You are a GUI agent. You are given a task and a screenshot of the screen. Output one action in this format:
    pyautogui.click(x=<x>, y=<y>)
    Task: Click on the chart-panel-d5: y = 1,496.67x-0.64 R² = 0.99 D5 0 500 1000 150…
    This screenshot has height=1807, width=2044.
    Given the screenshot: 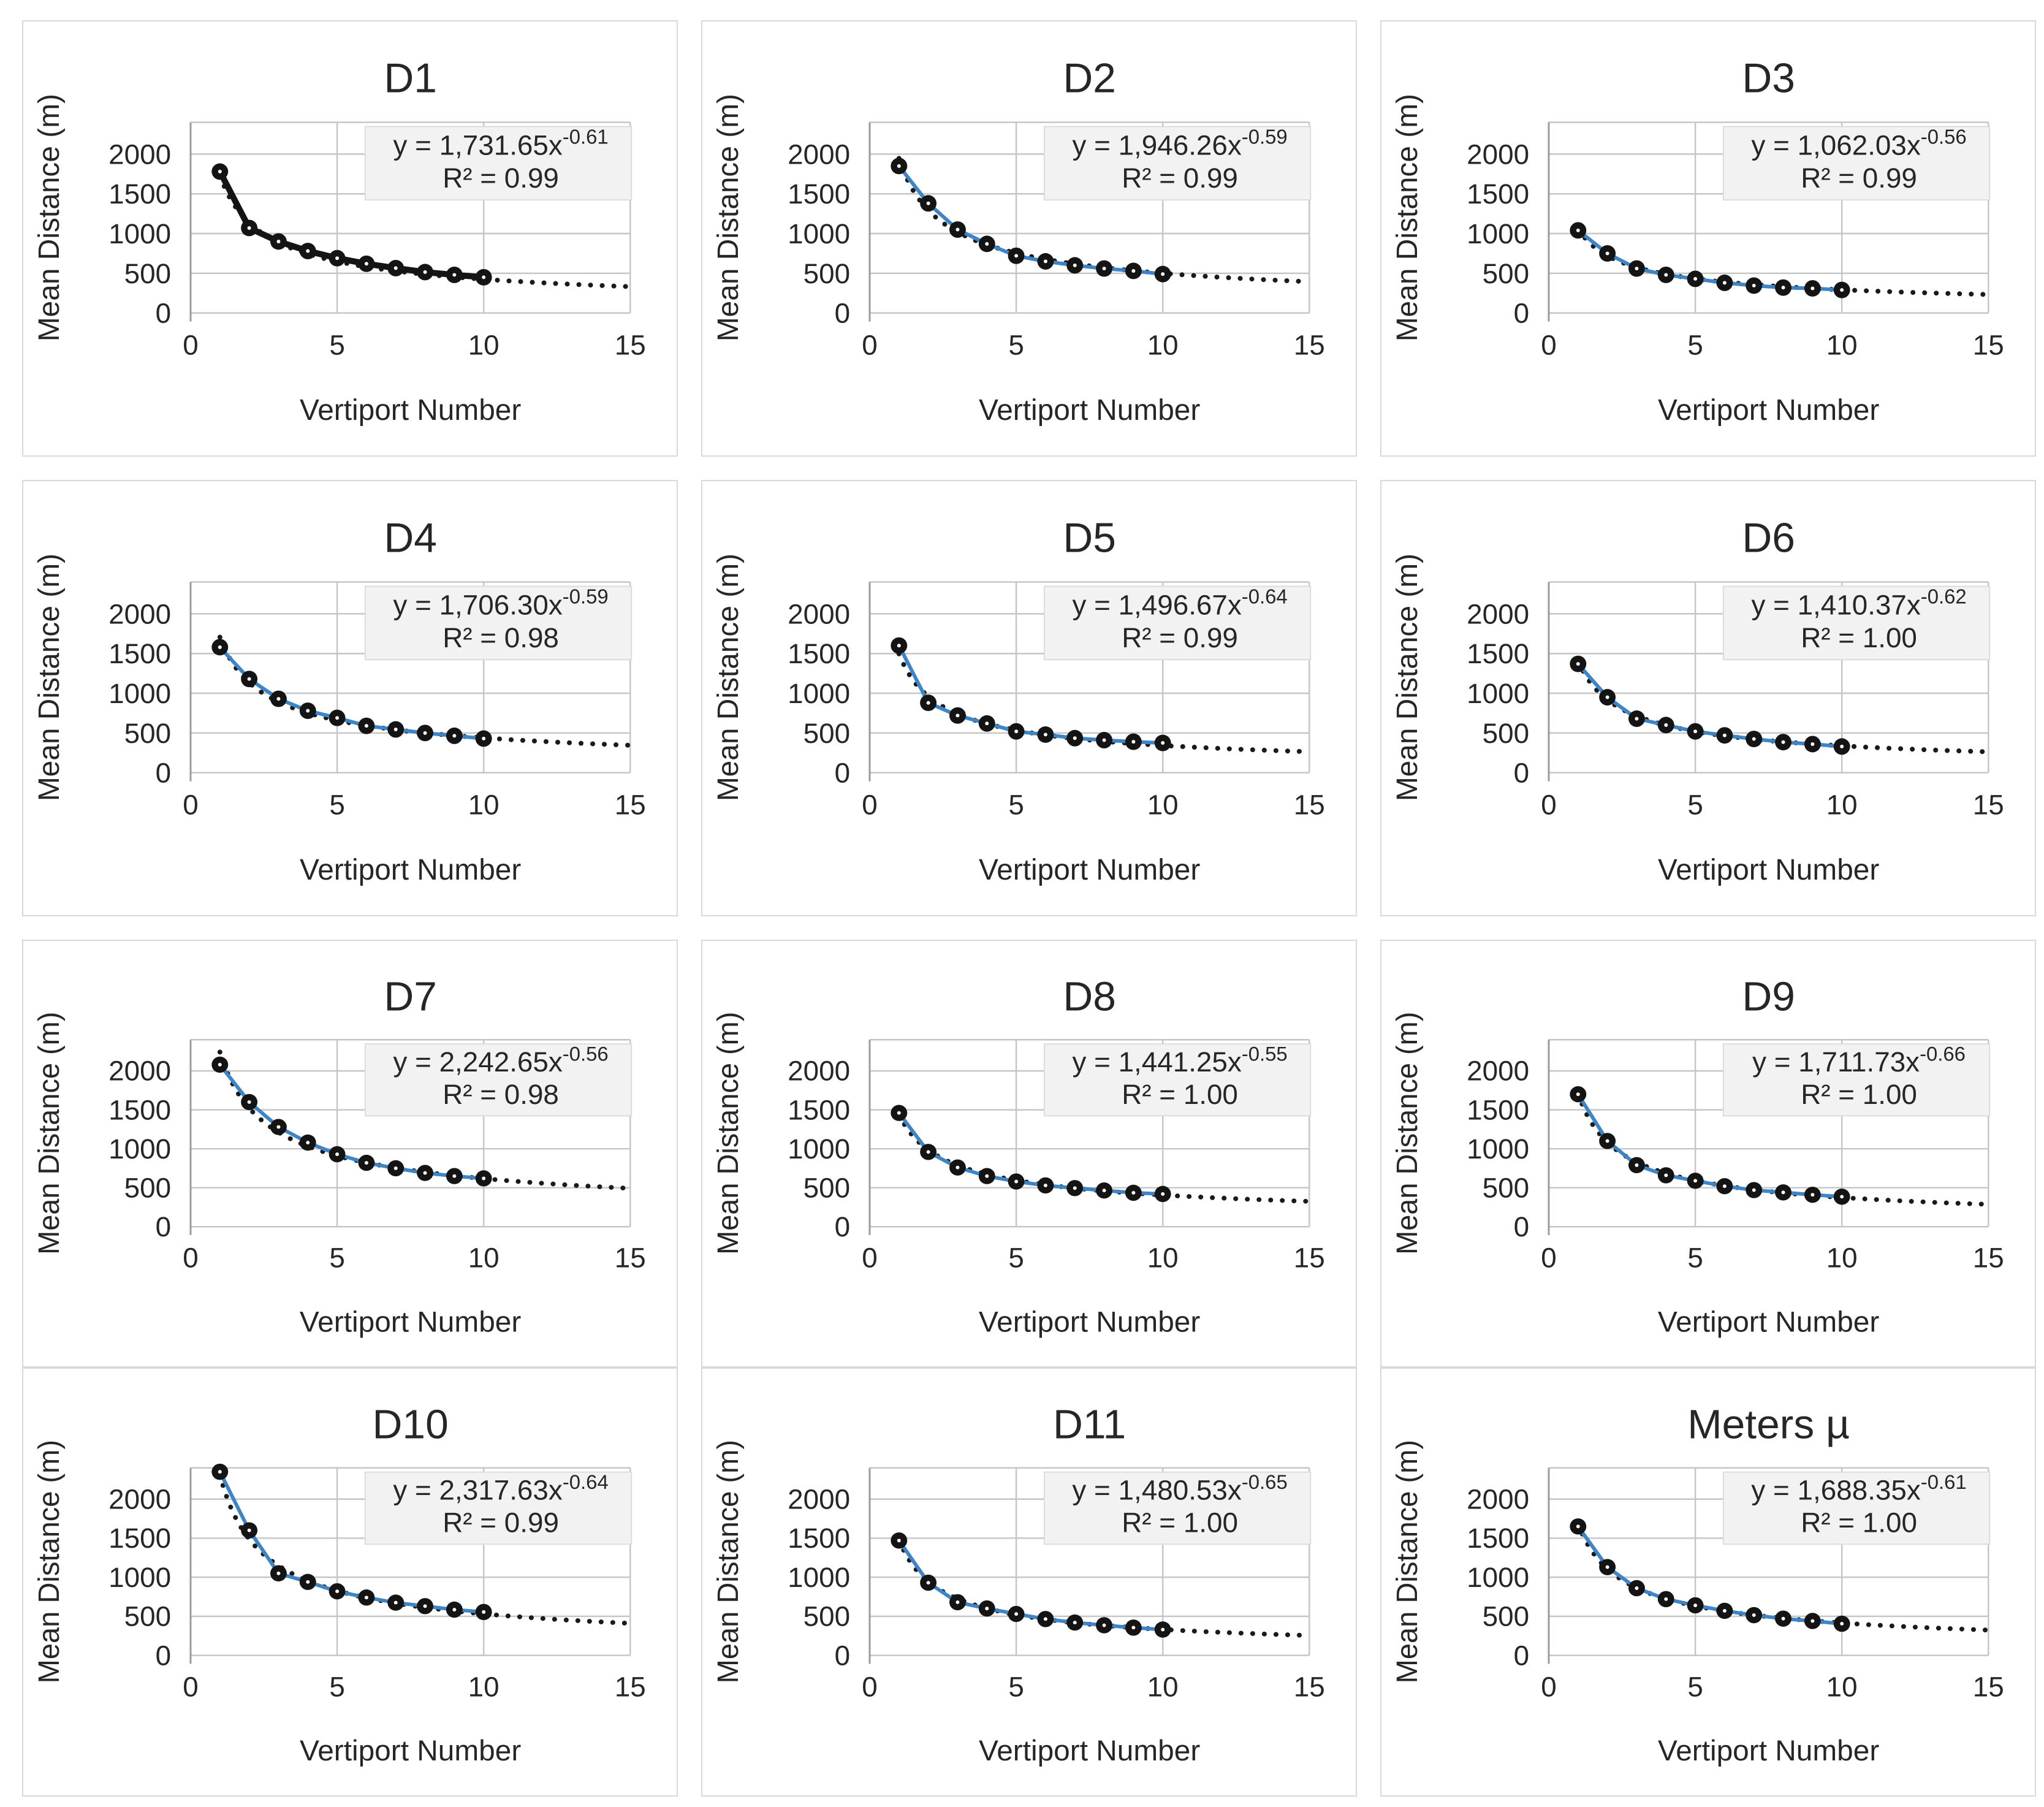 What is the action you would take?
    pyautogui.click(x=1029, y=698)
    